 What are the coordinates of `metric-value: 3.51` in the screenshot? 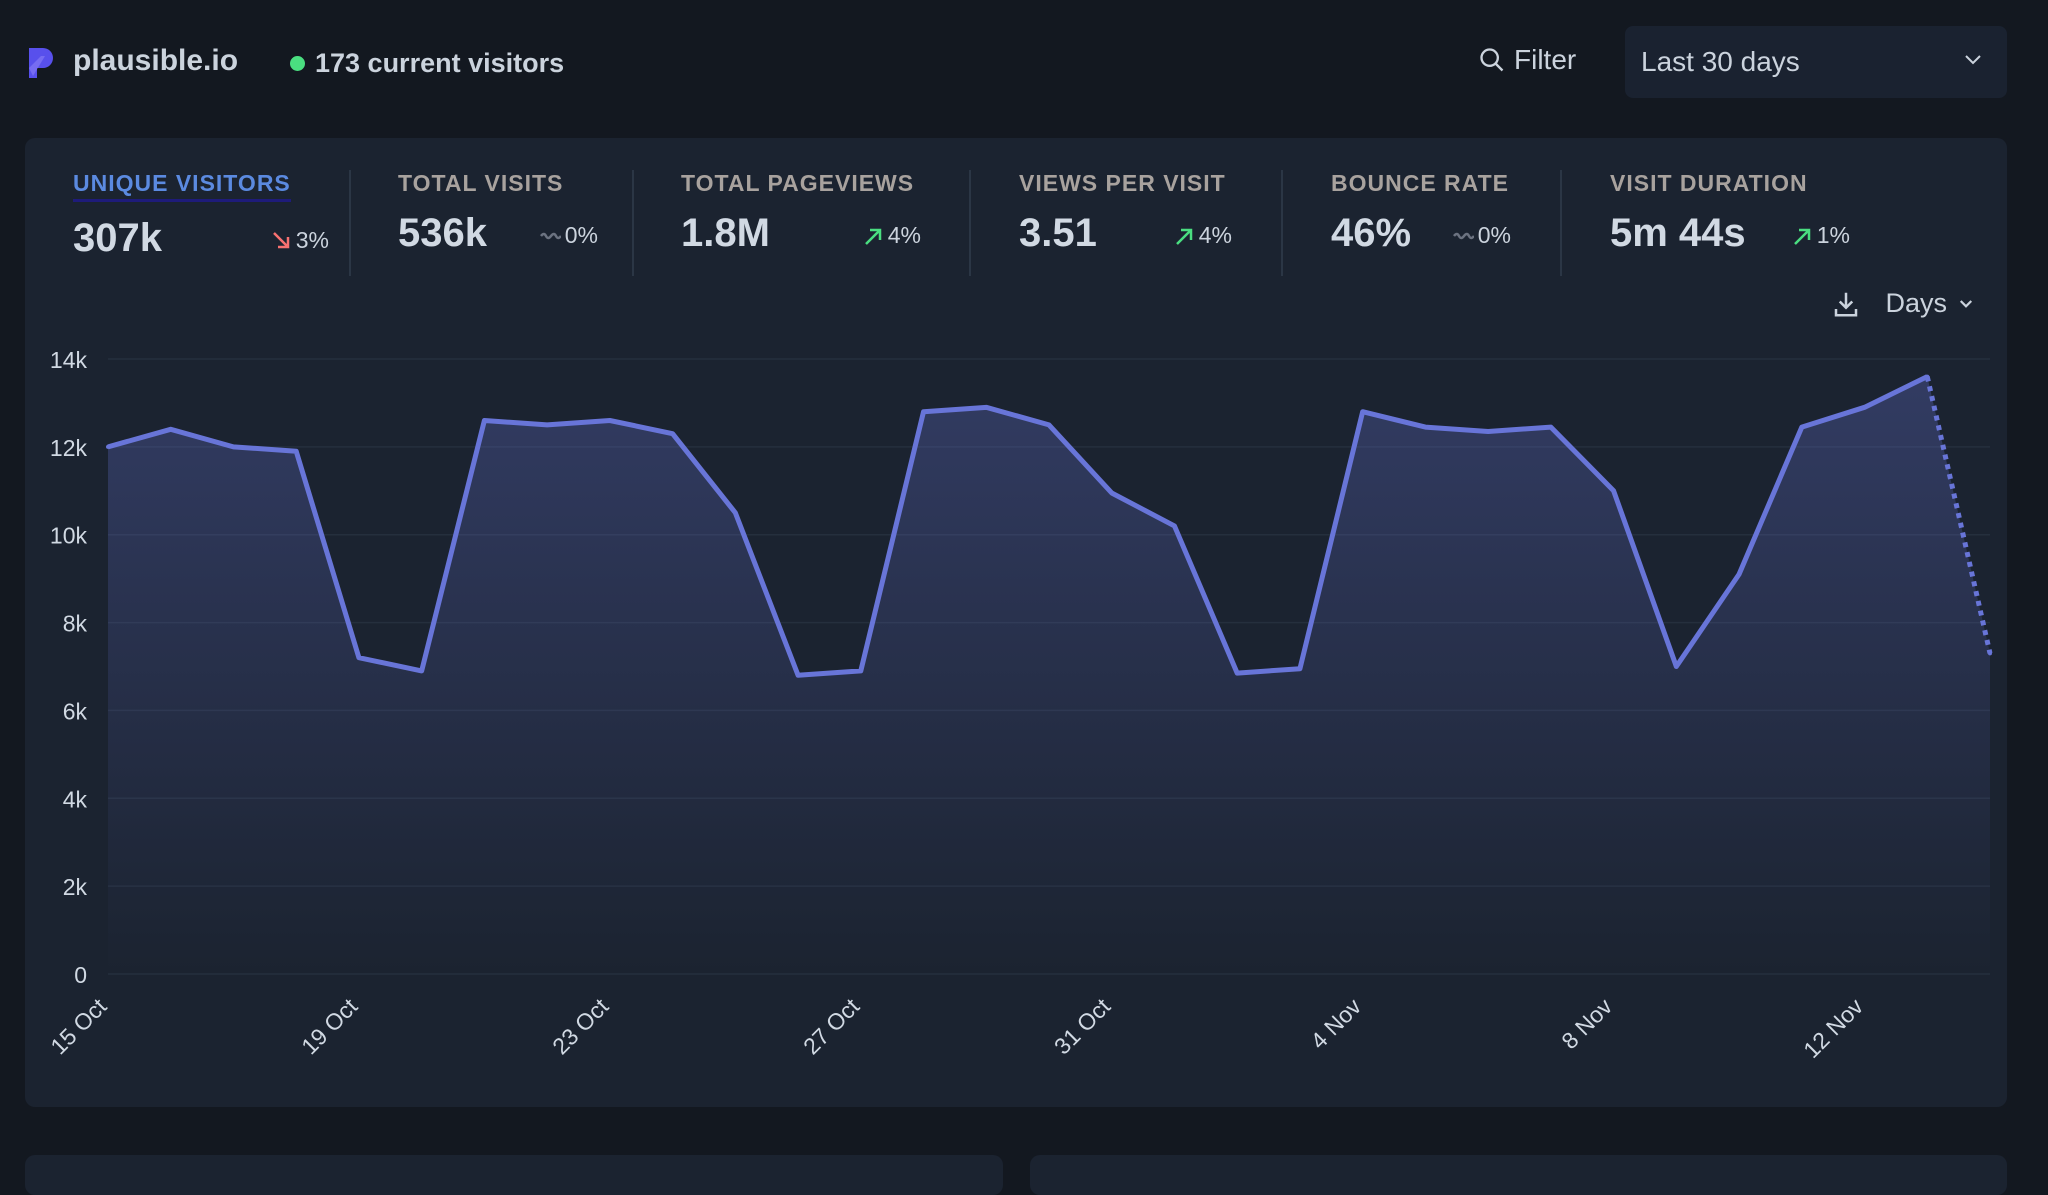 It's located at (1058, 233).